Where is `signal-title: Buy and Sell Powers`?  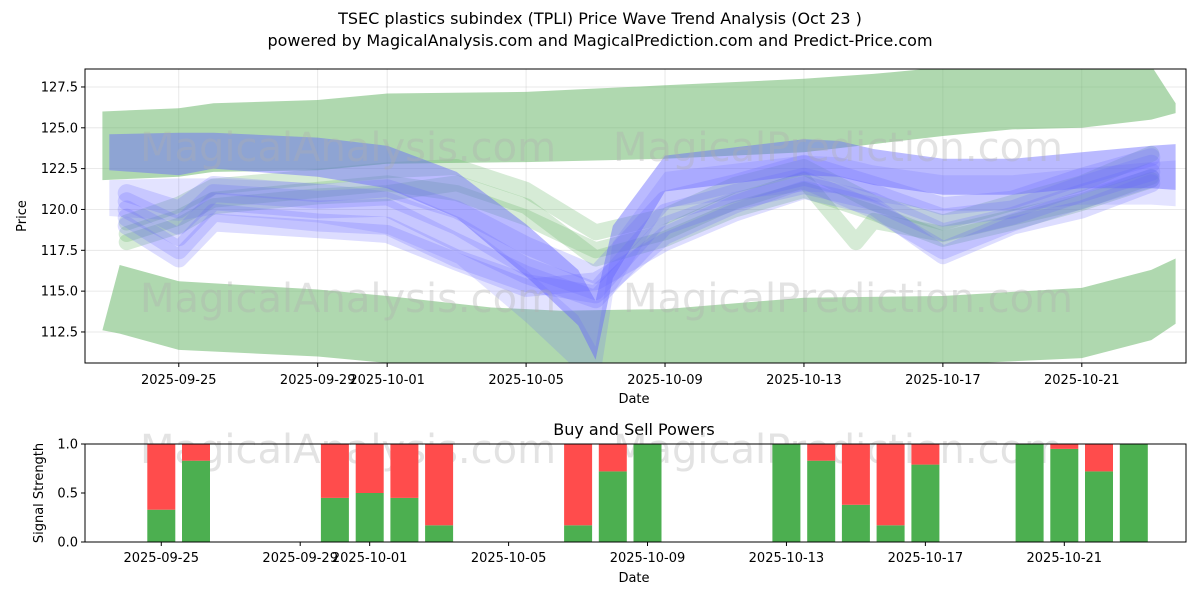
signal-title: Buy and Sell Powers is located at coordinates (634, 429).